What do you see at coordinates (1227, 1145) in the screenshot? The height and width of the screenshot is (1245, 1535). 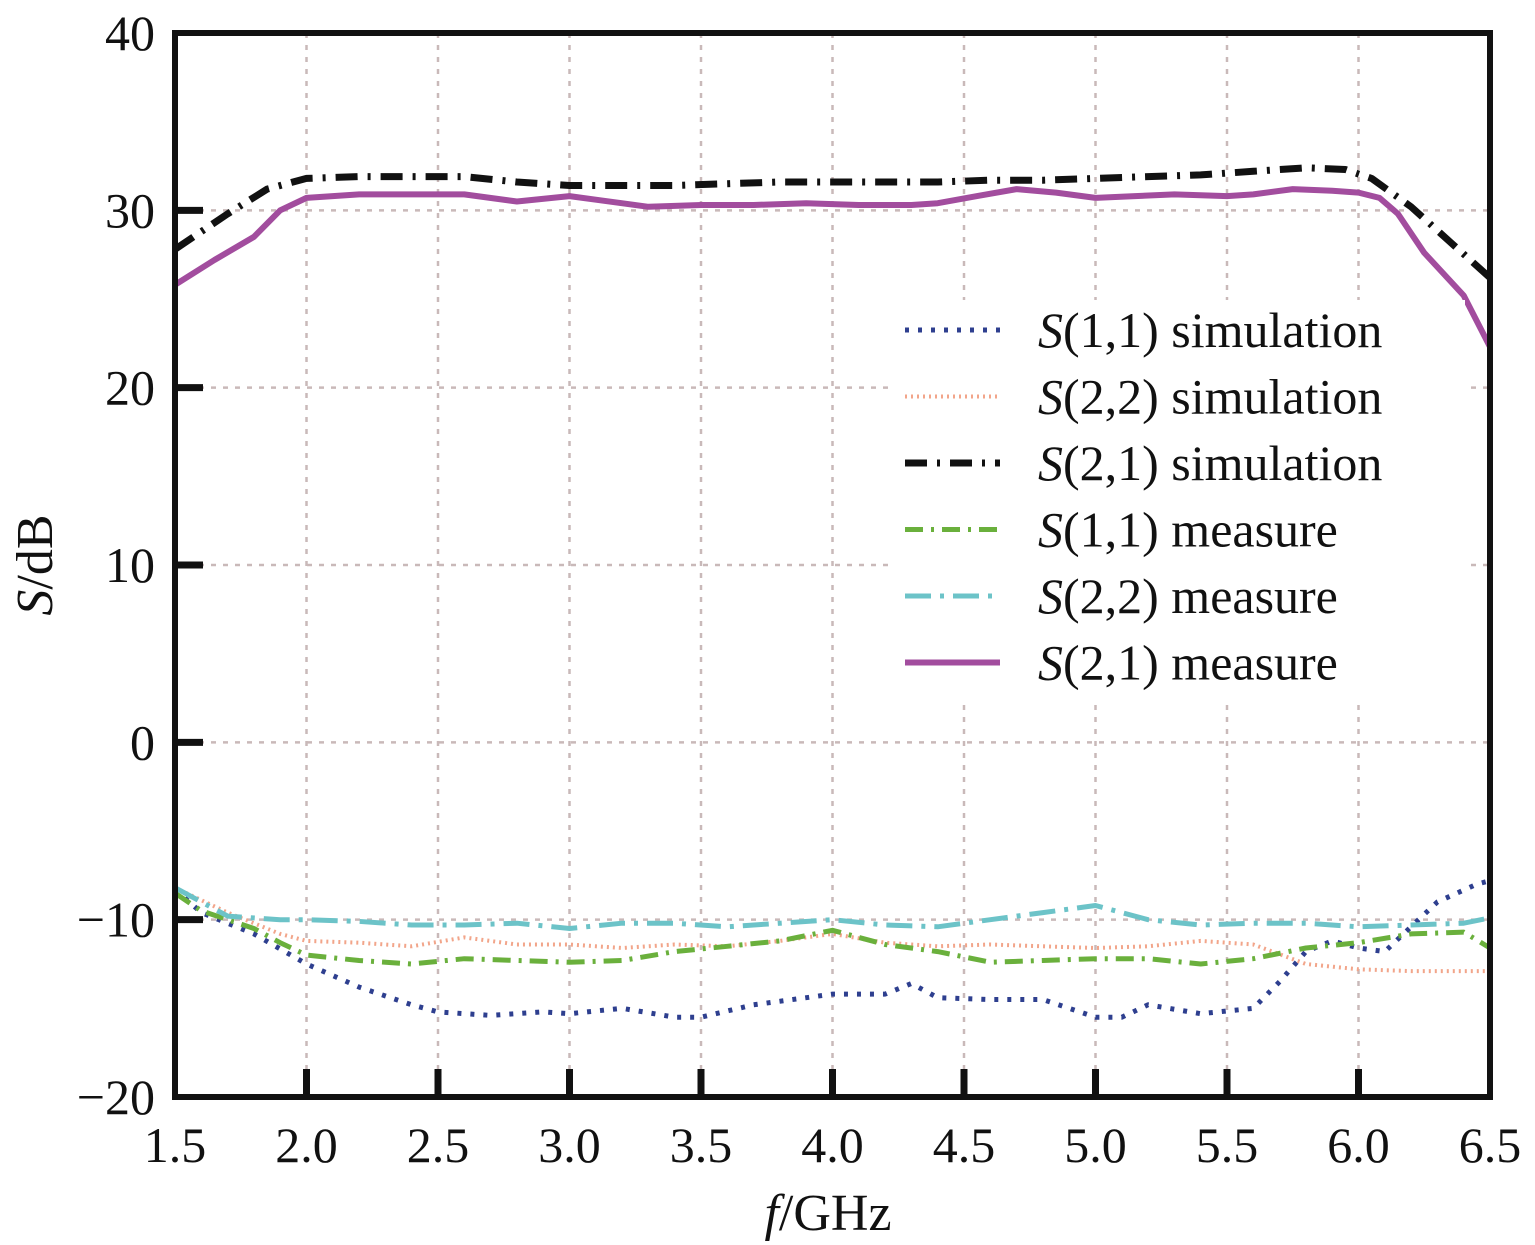 I see `x-tick-label: 5.5` at bounding box center [1227, 1145].